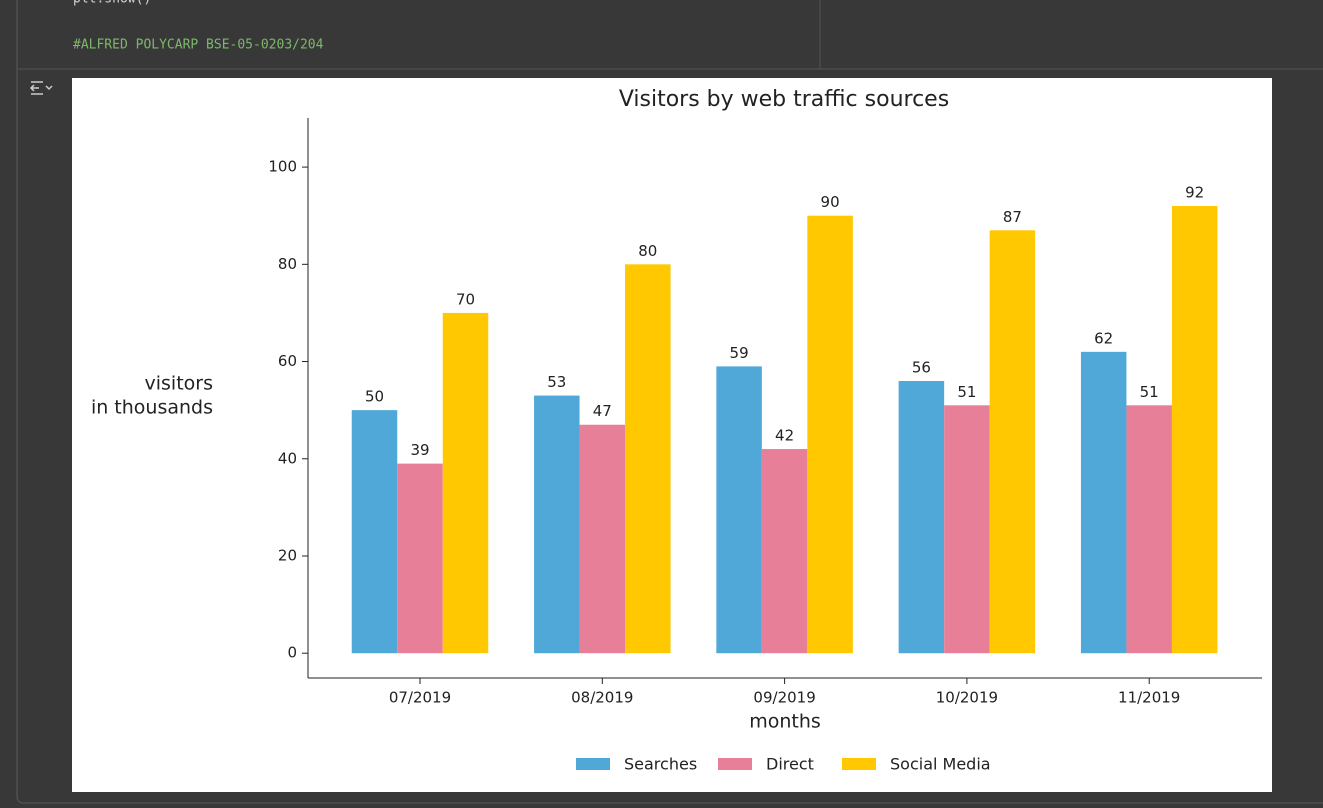 Image resolution: width=1323 pixels, height=808 pixels. Describe the element at coordinates (967, 698) in the screenshot. I see `x-tick-label: 10/2019` at that location.